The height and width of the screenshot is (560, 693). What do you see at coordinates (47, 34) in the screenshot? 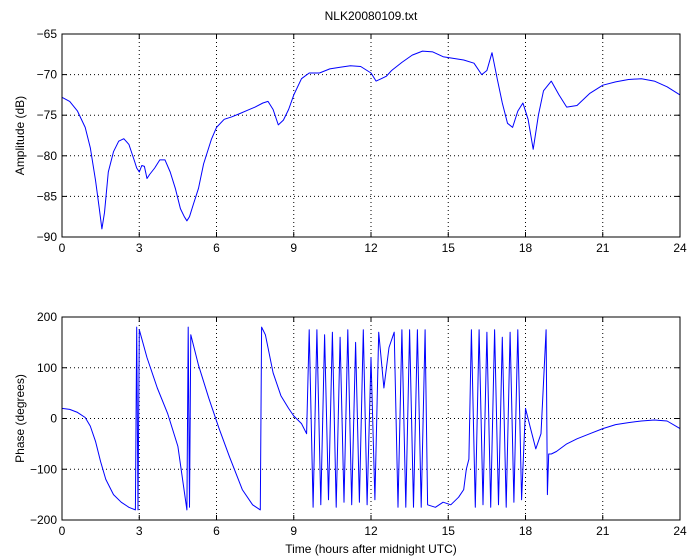
I see `amplitude-y-tick-label: −65` at bounding box center [47, 34].